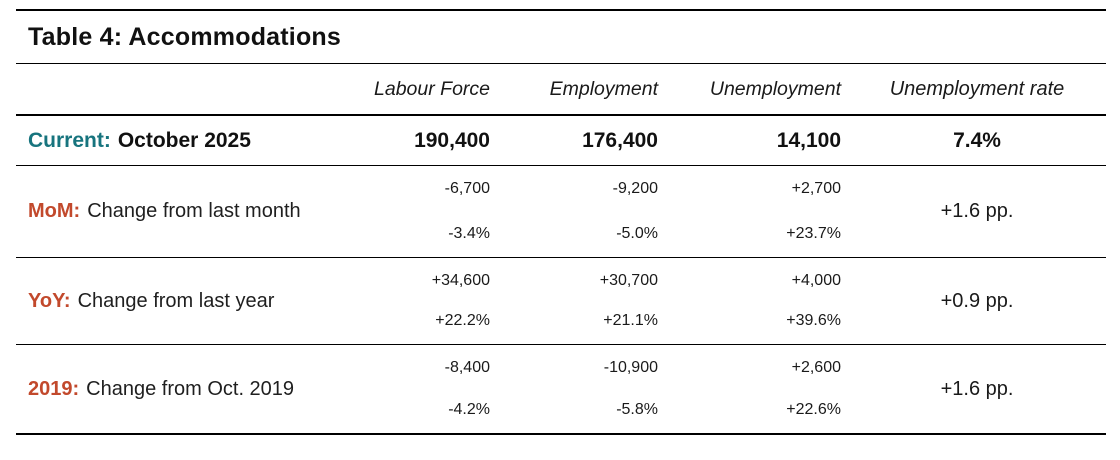 This screenshot has height=460, width=1120. Describe the element at coordinates (756, 389) in the screenshot. I see `vs2019-unemployment-cell: +2,600 +22.6%` at that location.